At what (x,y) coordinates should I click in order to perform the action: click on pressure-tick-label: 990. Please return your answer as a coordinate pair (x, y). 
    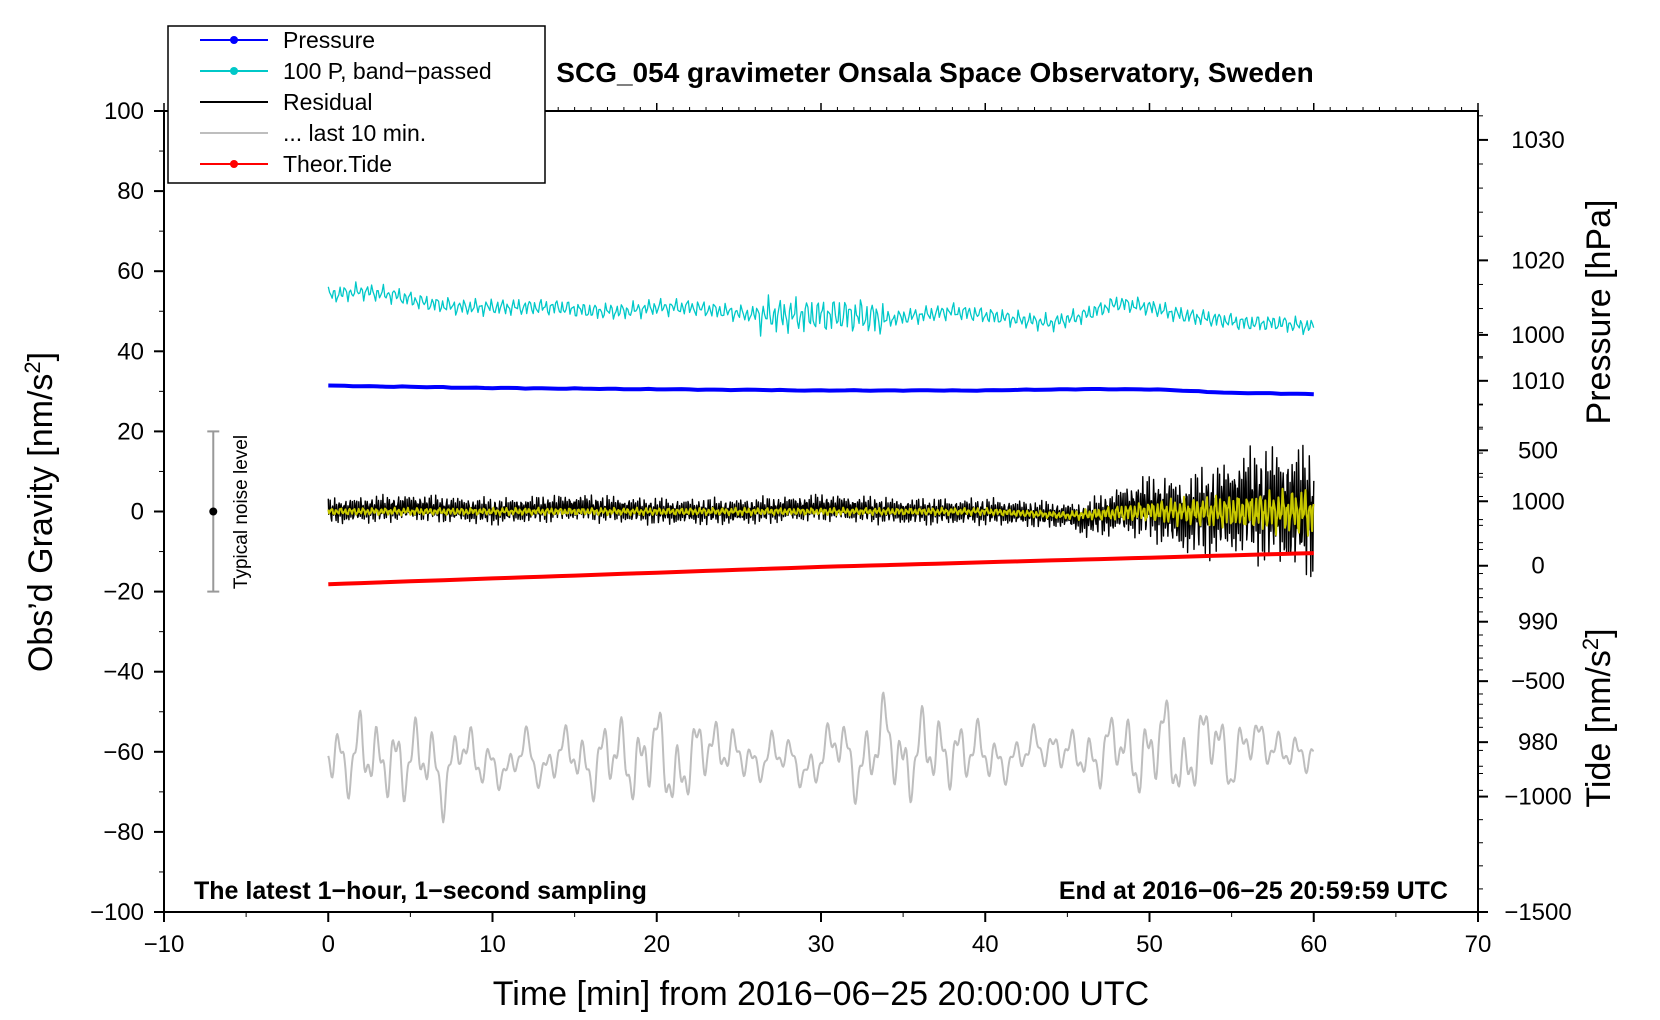
    Looking at the image, I should click on (1538, 622).